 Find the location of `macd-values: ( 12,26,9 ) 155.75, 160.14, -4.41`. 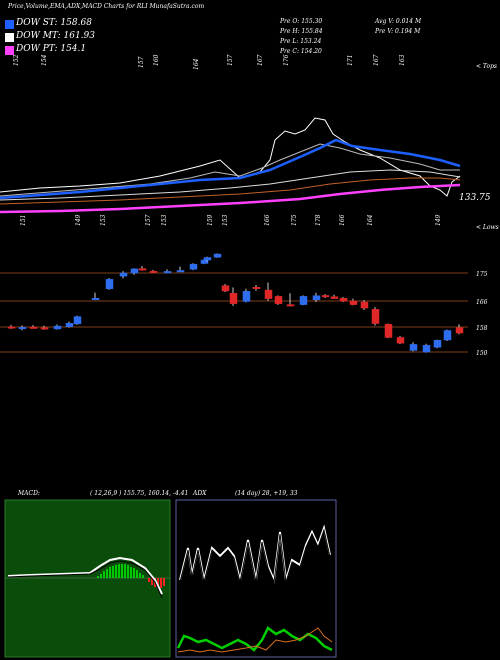

macd-values: ( 12,26,9 ) 155.75, 160.14, -4.41 is located at coordinates (139, 493).